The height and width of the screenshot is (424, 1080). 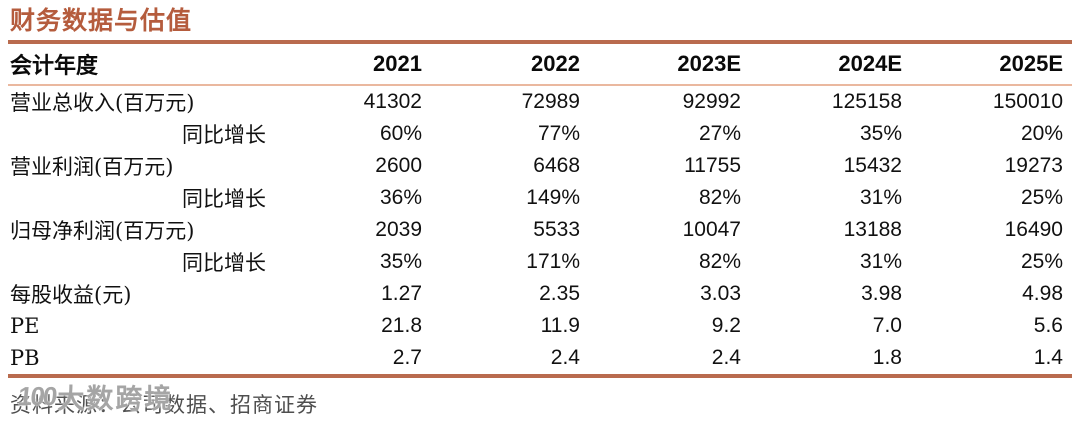 What do you see at coordinates (553, 261) in the screenshot?
I see `value-cell: 171%` at bounding box center [553, 261].